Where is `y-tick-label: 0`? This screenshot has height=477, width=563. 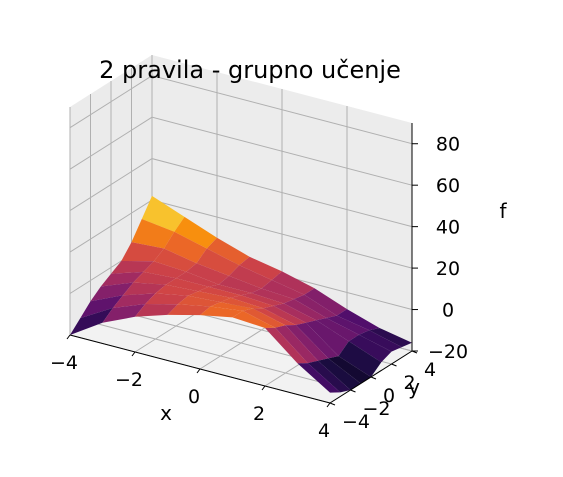
y-tick-label: 0 is located at coordinates (389, 396).